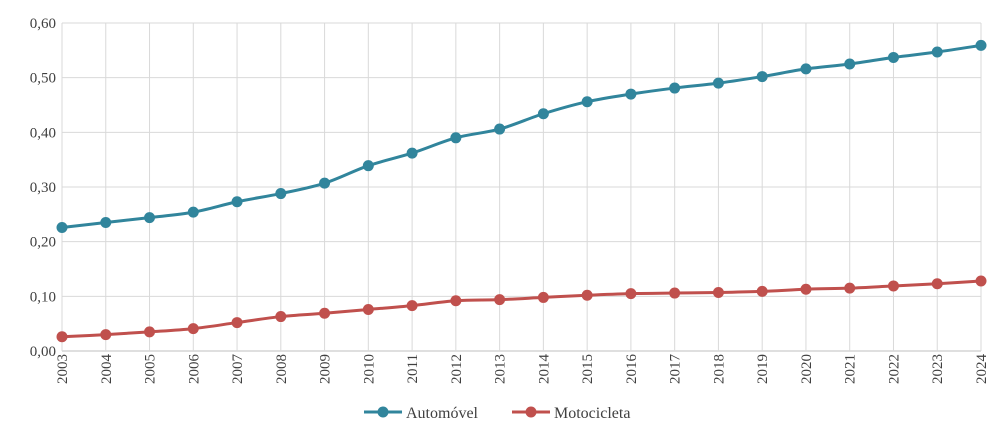 This screenshot has height=443, width=1004. What do you see at coordinates (501, 369) in the screenshot?
I see `x-tick-label: 2013` at bounding box center [501, 369].